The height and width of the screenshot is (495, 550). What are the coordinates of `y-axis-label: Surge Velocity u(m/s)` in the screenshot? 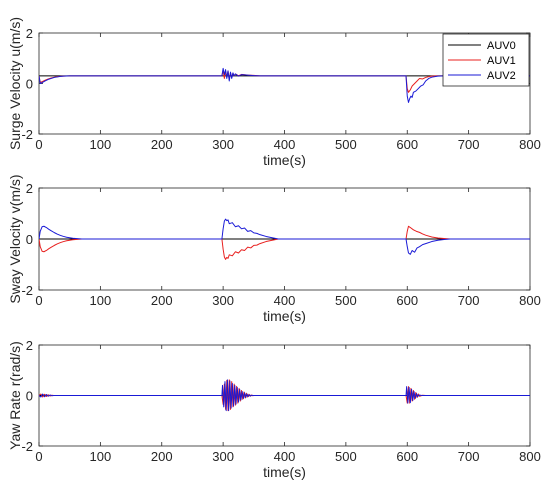 It's located at (15, 83).